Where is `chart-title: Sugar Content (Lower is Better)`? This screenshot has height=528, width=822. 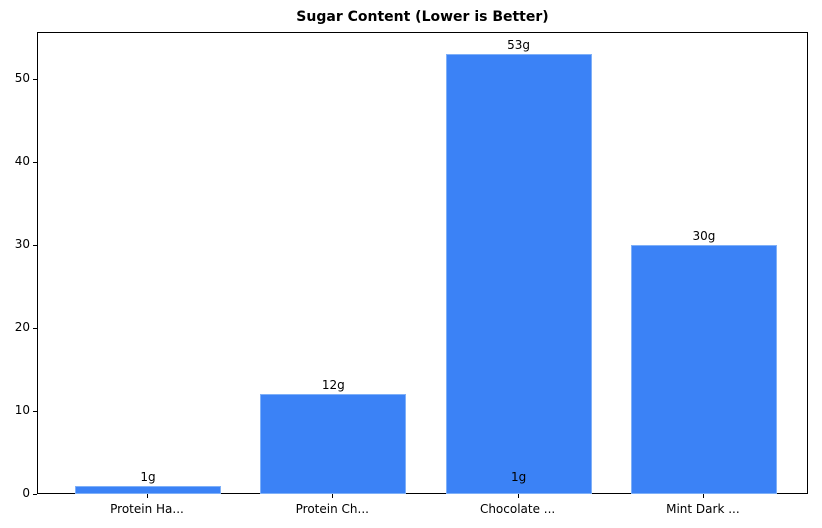 chart-title: Sugar Content (Lower is Better) is located at coordinates (422, 17).